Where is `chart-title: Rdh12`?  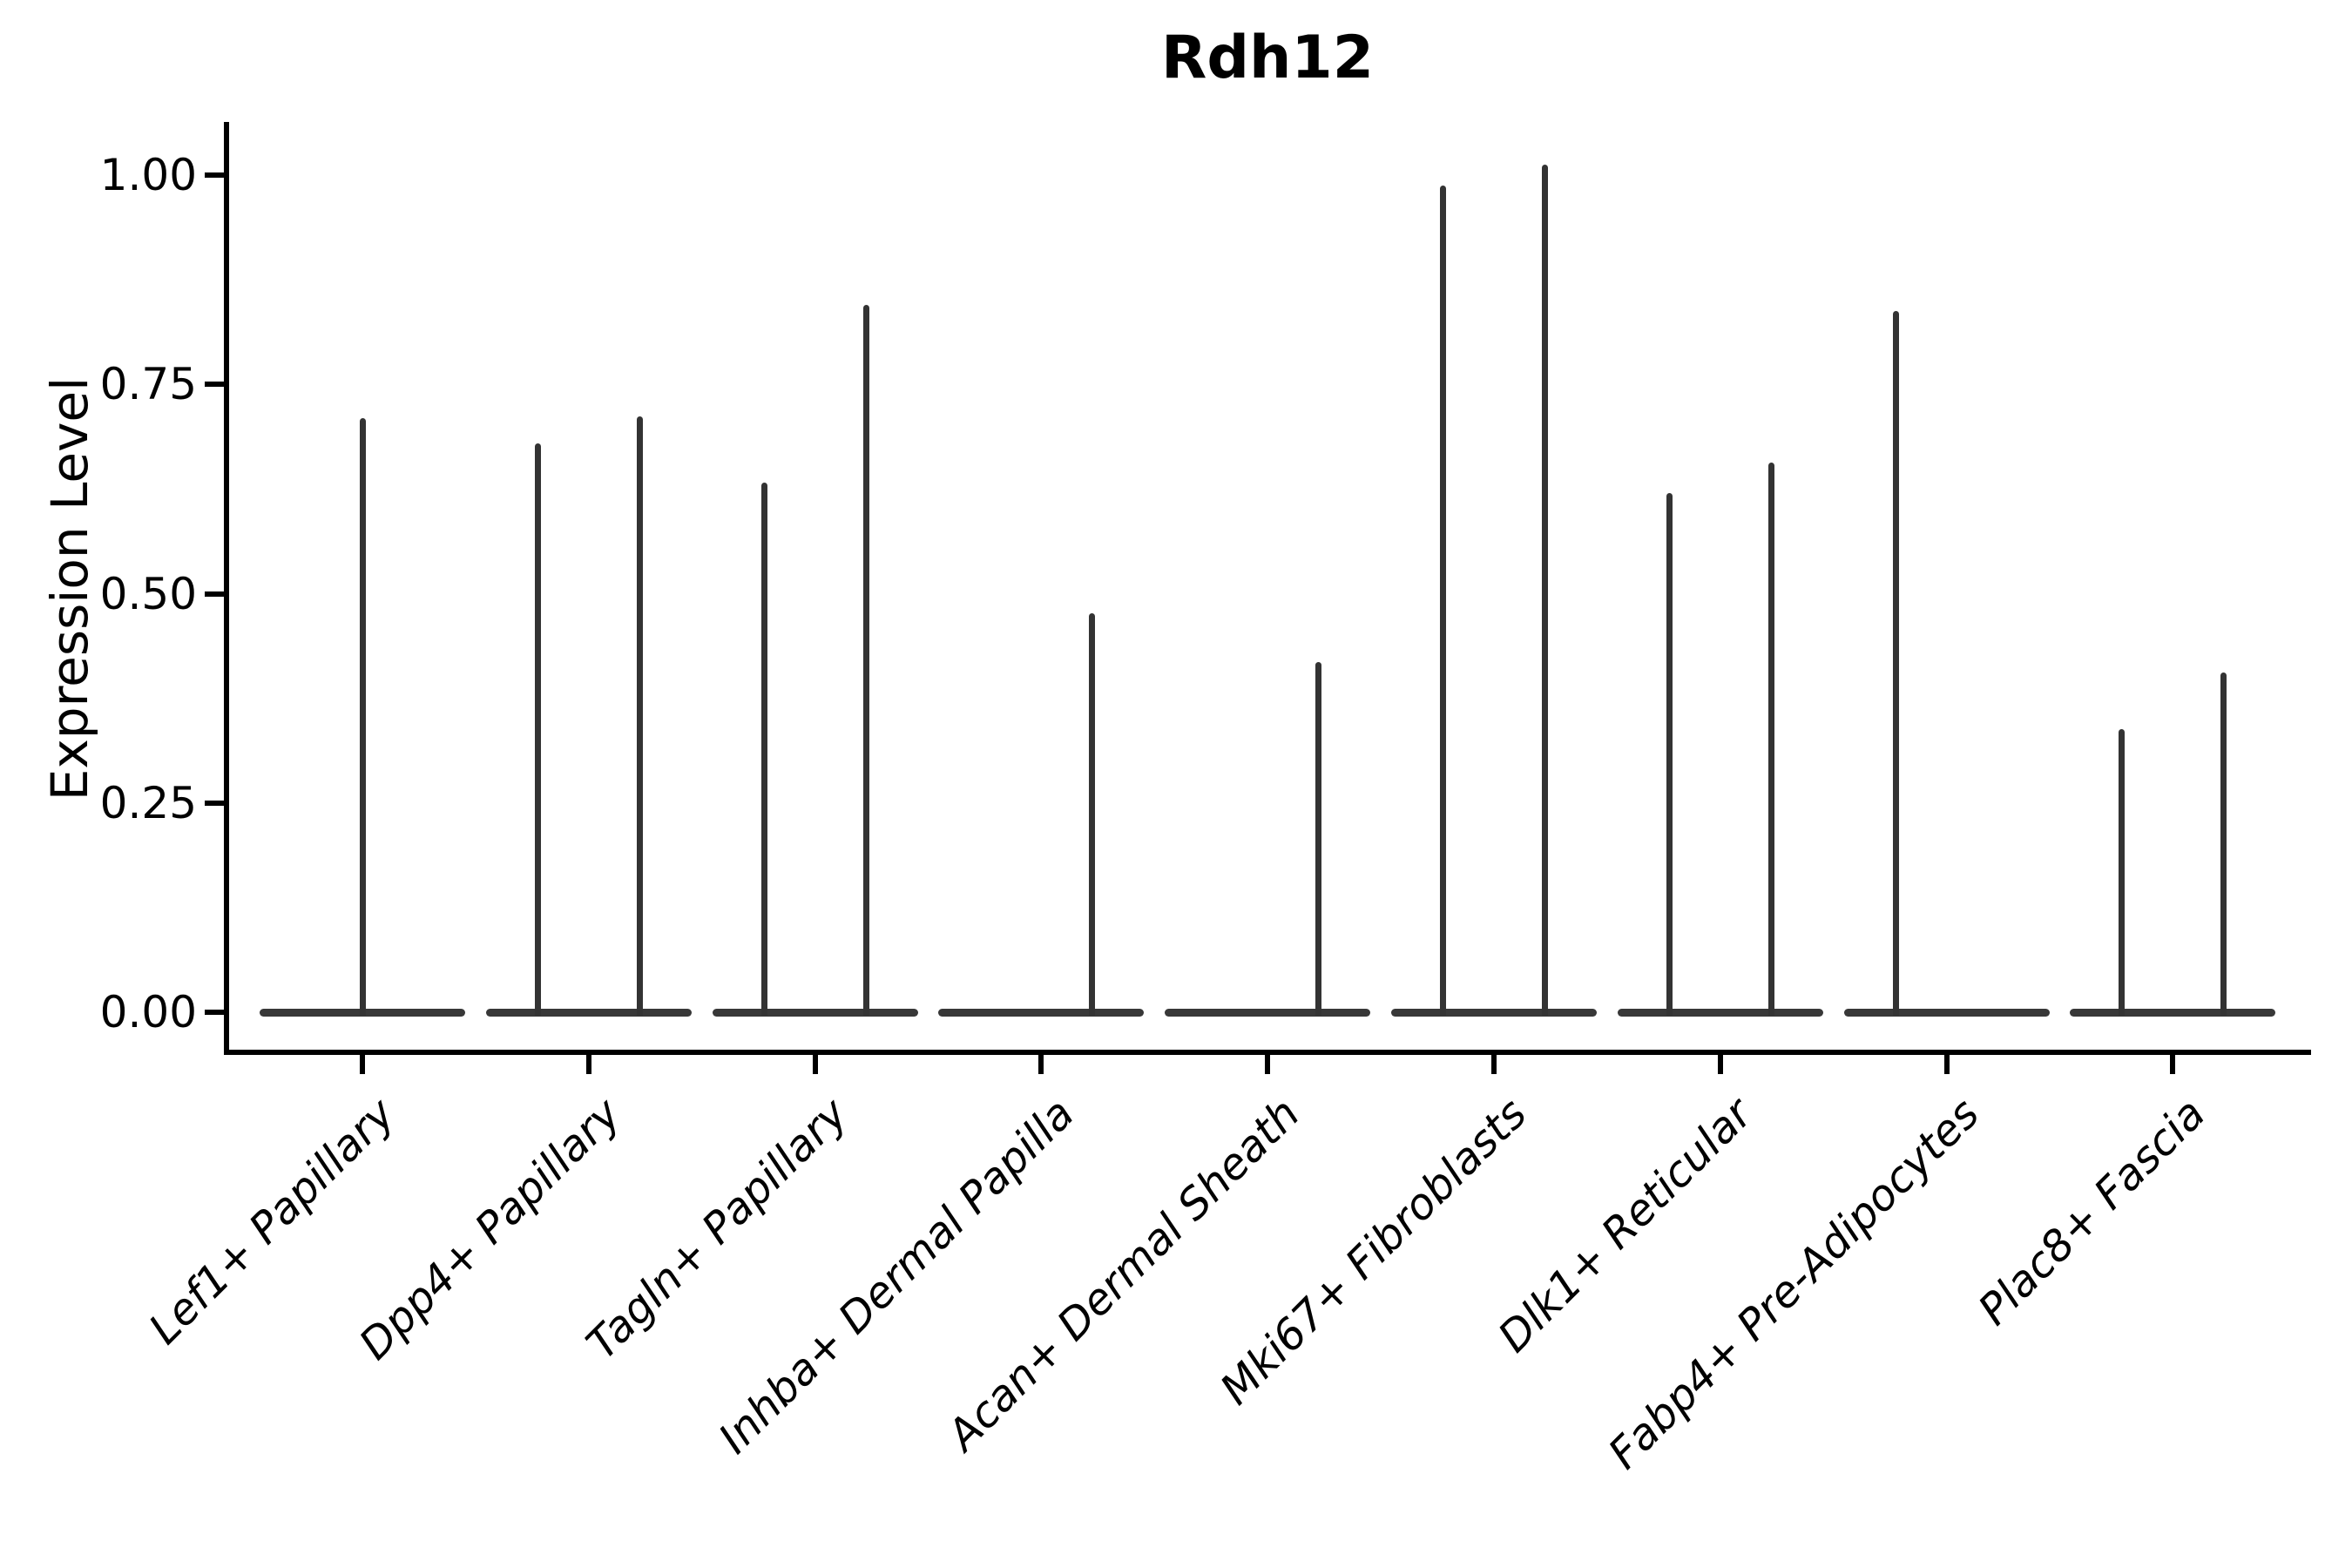
chart-title: Rdh12 is located at coordinates (1267, 58).